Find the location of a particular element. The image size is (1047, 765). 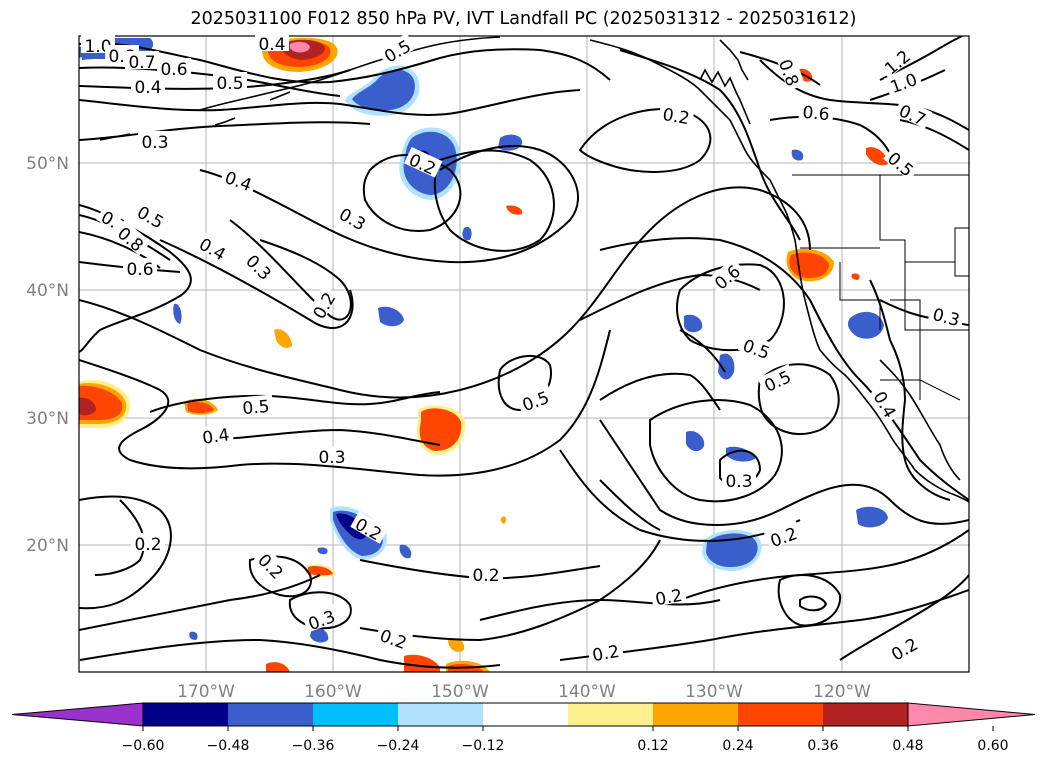

svg-text: 0.7 is located at coordinates (141, 63).